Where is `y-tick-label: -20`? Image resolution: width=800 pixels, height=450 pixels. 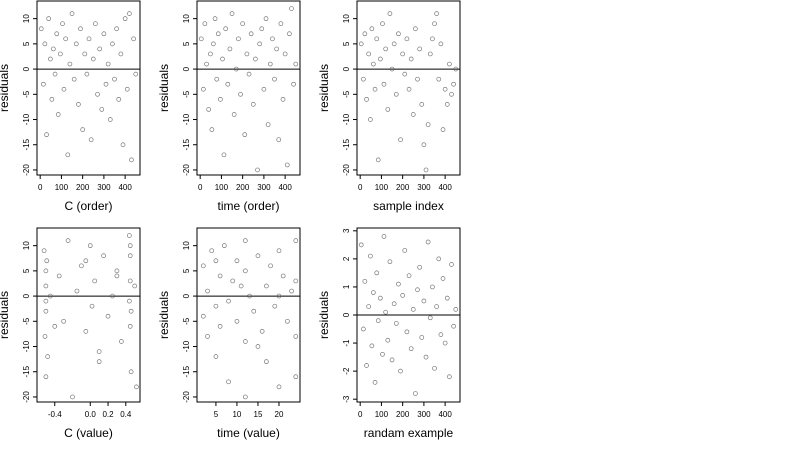
y-tick-label: -20 is located at coordinates (186, 170).